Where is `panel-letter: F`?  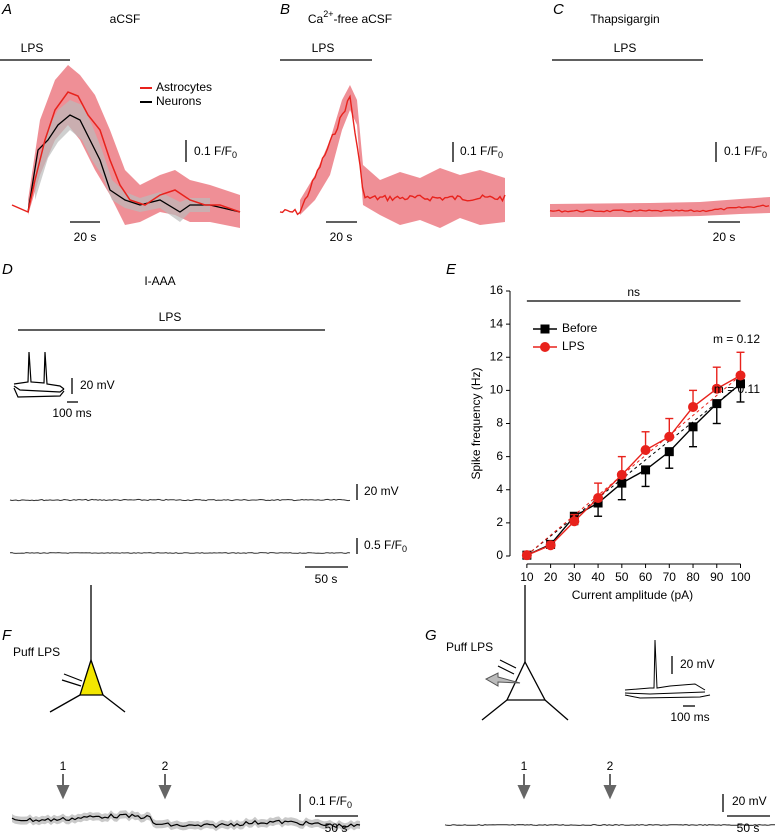 panel-letter: F is located at coordinates (7, 635).